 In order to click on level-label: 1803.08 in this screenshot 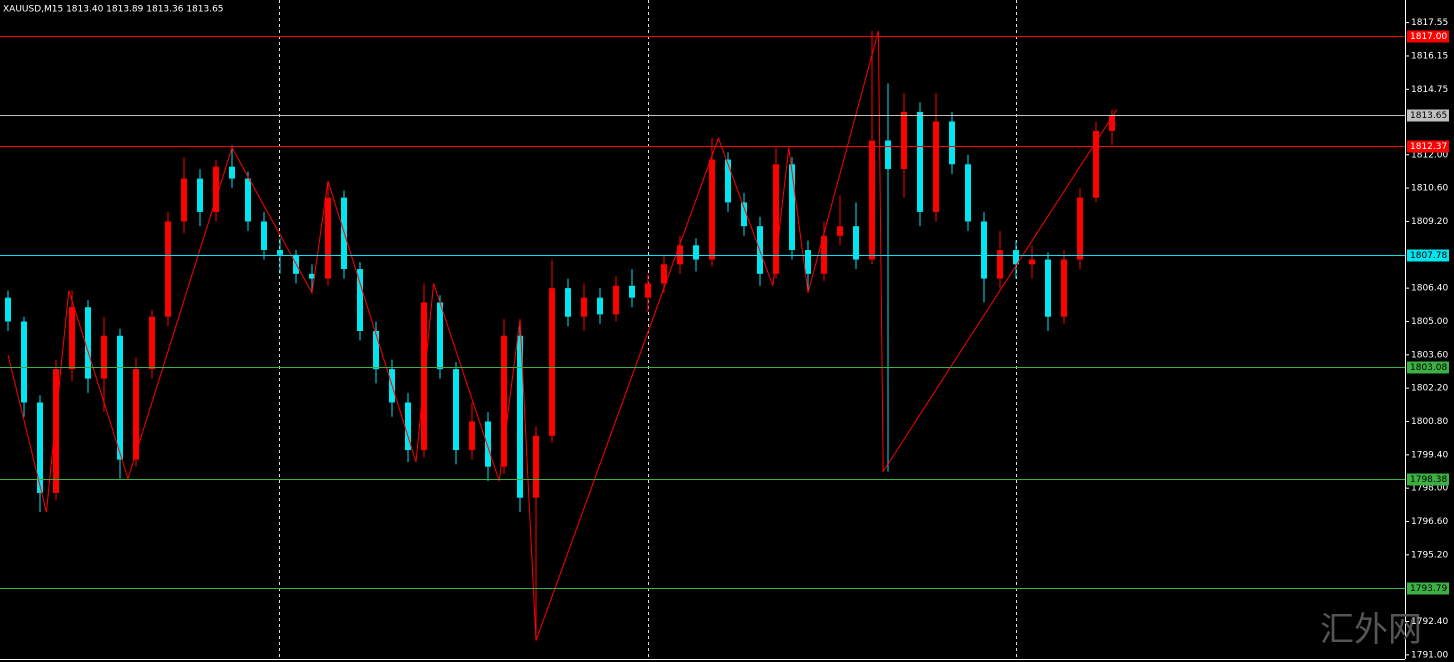, I will do `click(1428, 368)`.